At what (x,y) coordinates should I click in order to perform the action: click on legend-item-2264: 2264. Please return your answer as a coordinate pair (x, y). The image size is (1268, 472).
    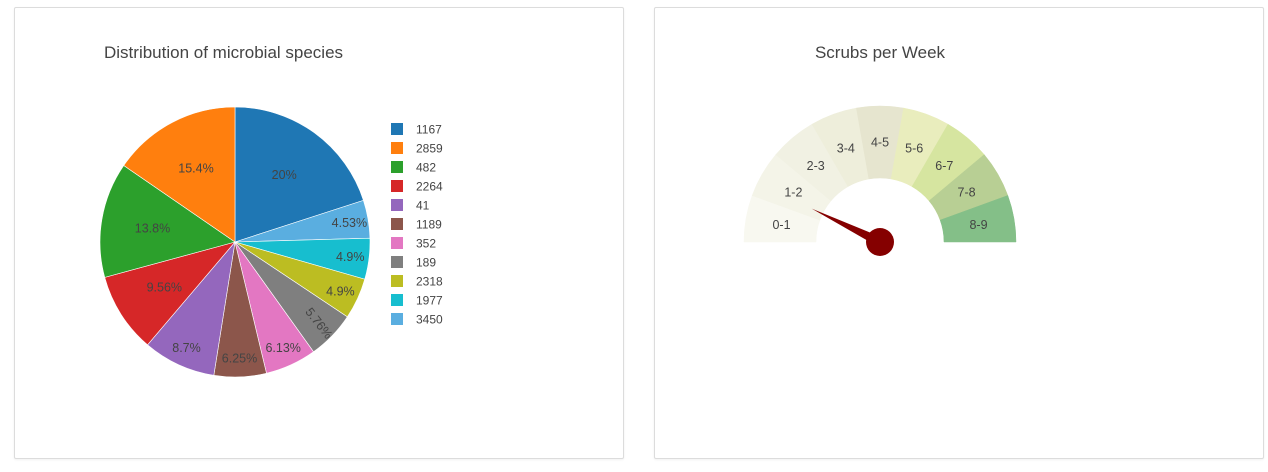
    Looking at the image, I should click on (417, 187).